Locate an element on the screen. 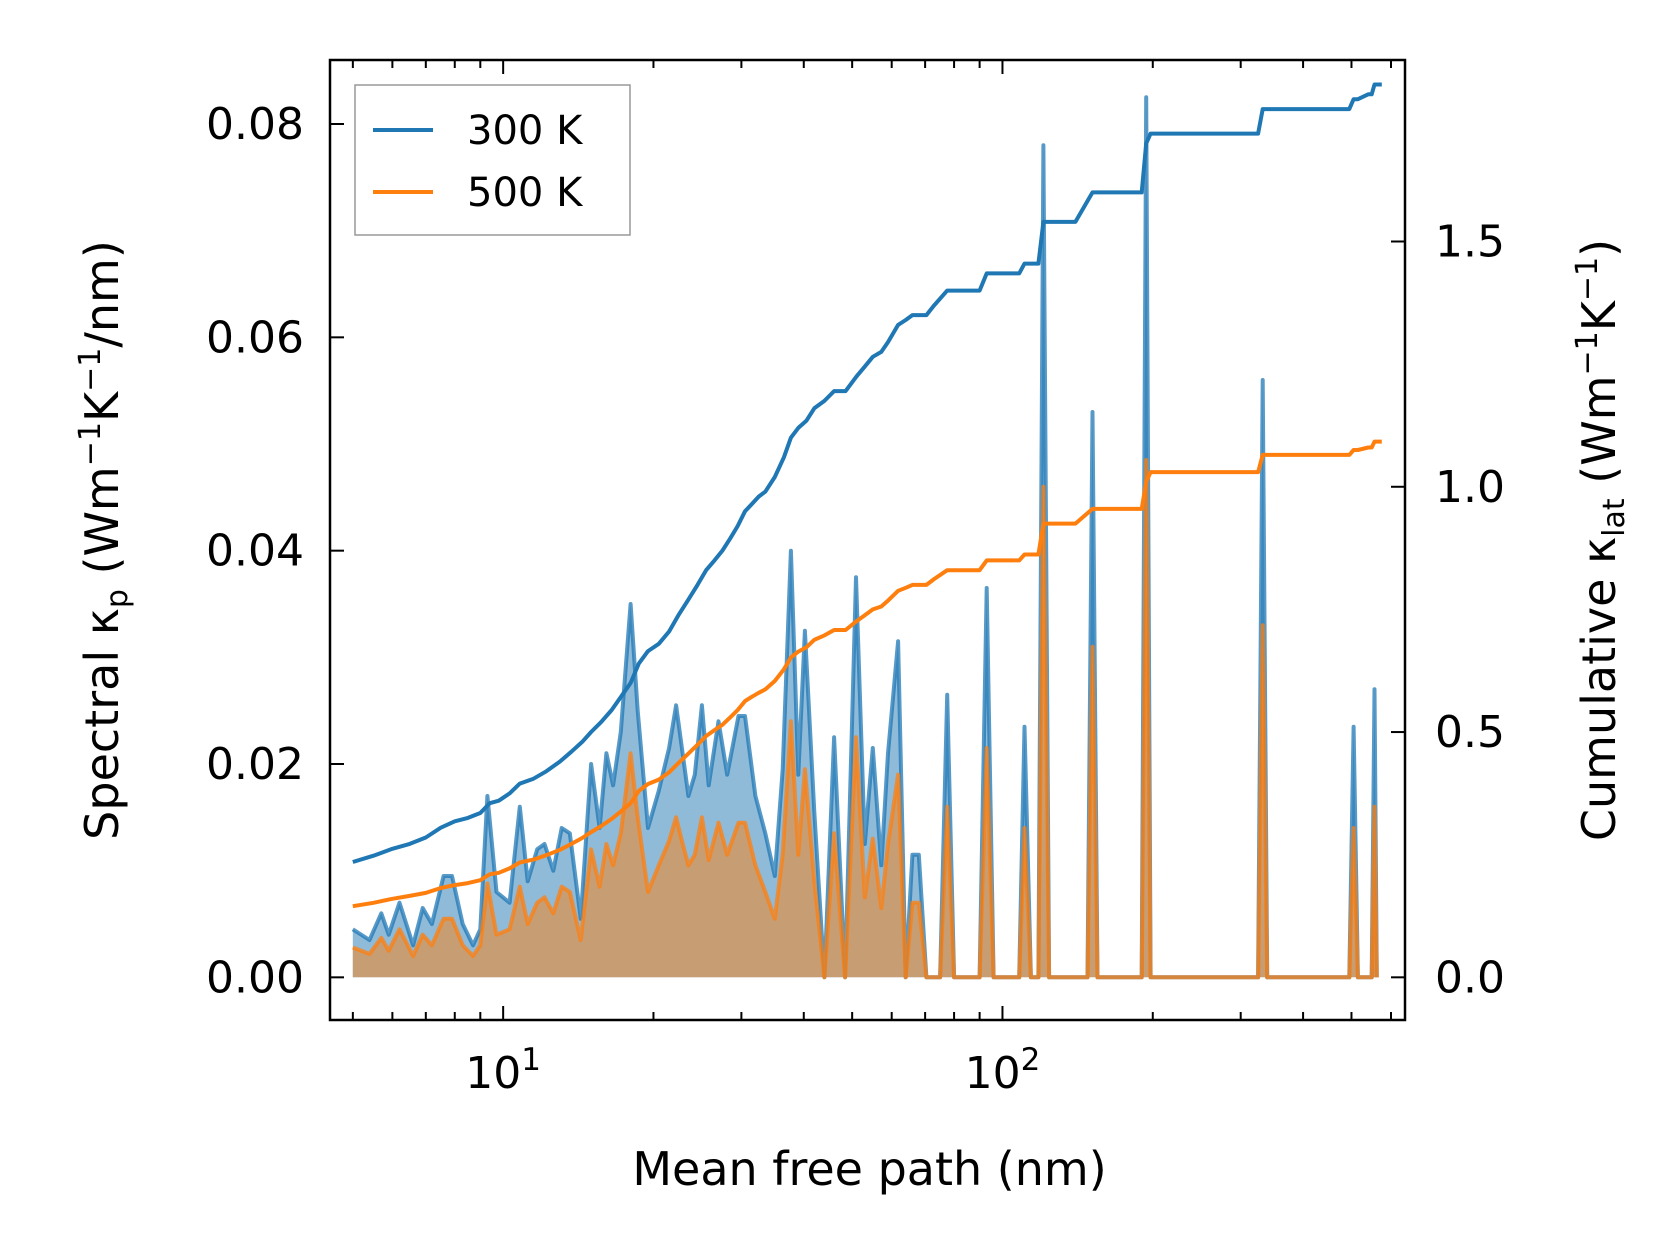 Image resolution: width=1679 pixels, height=1254 pixels. left-y-axis-label-unit-k: K is located at coordinates (102, 406).